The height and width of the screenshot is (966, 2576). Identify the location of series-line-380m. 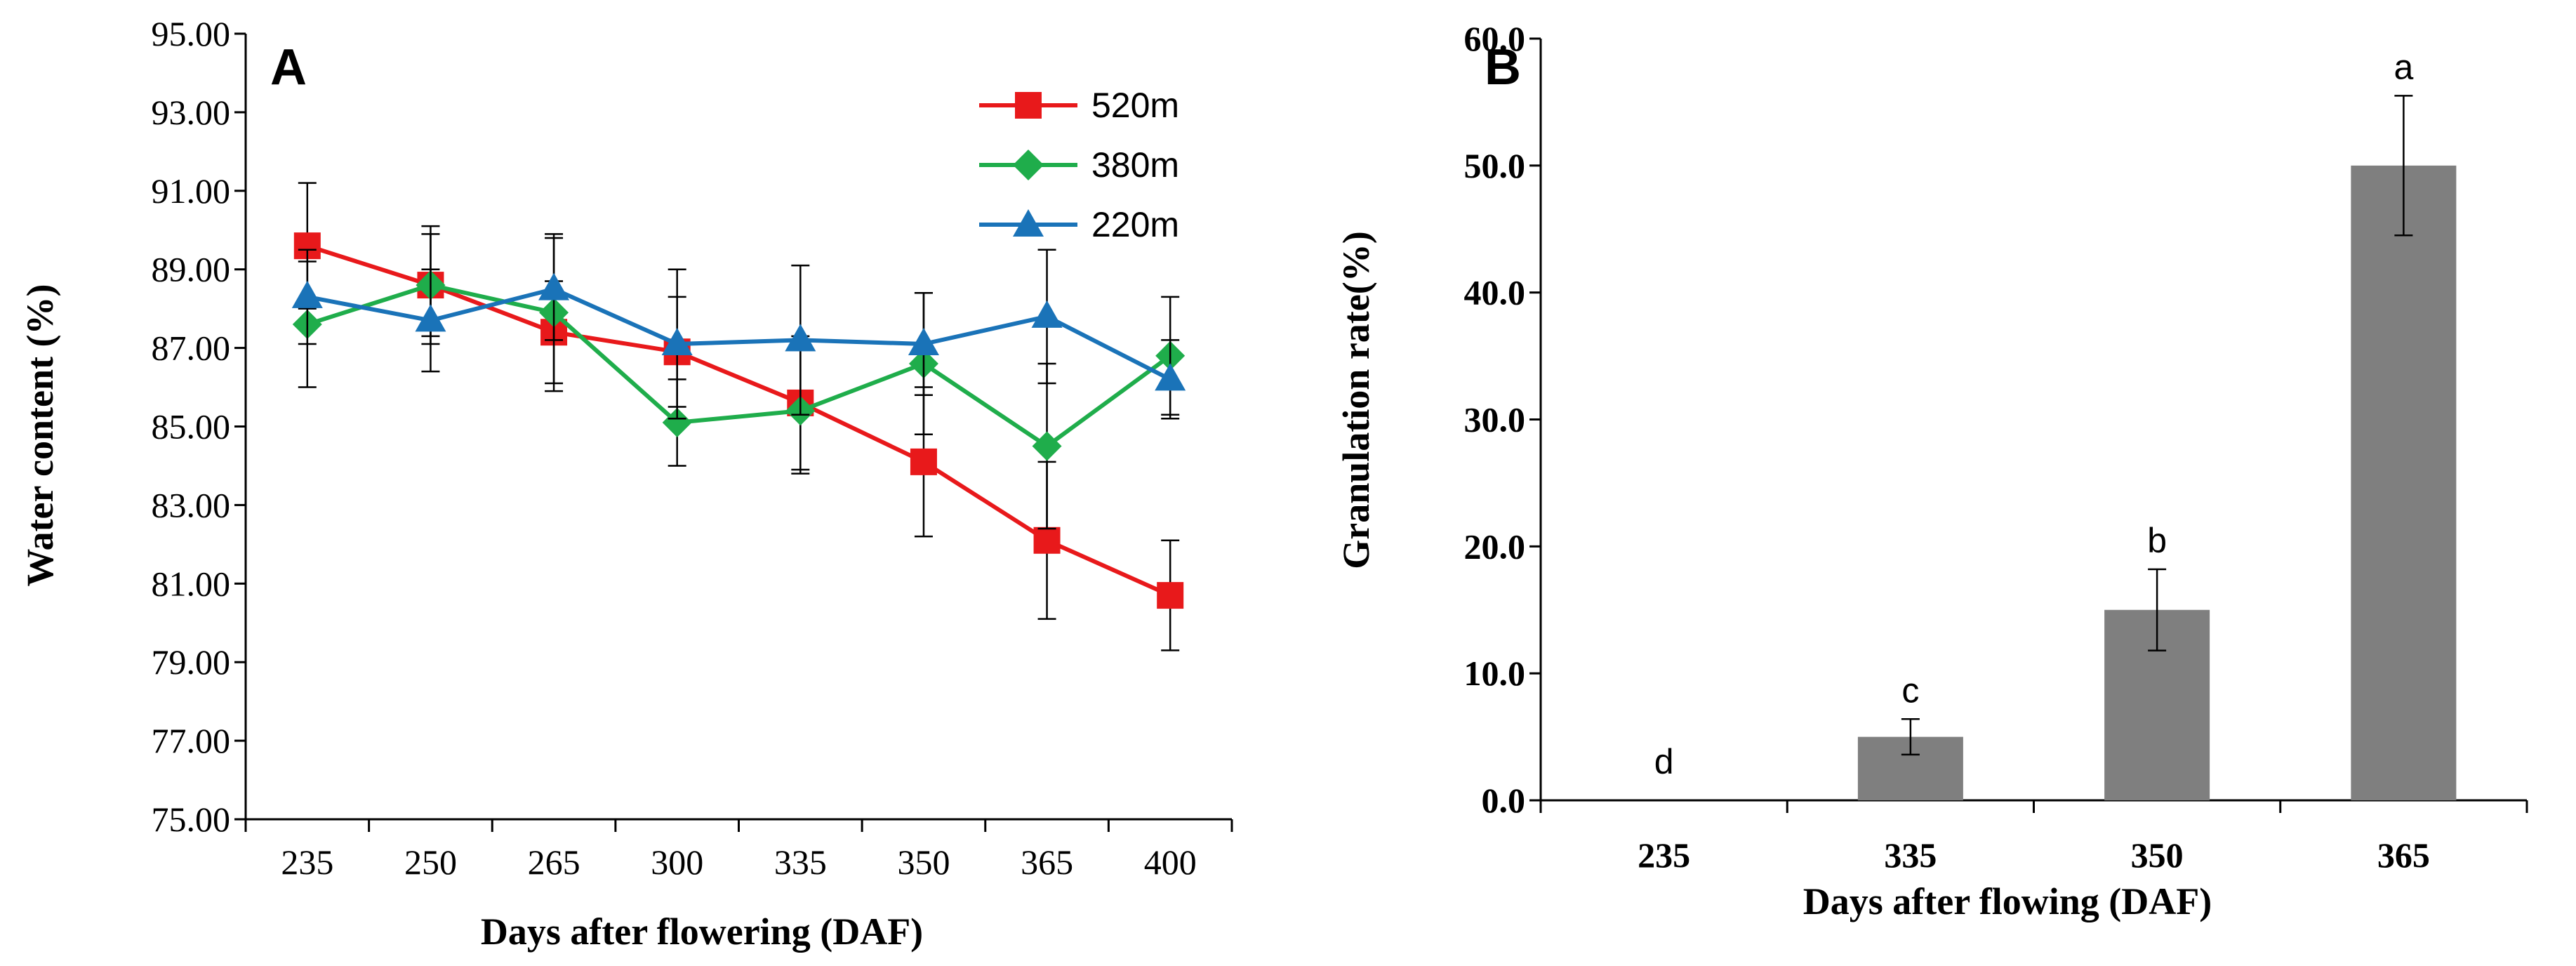
(738, 366).